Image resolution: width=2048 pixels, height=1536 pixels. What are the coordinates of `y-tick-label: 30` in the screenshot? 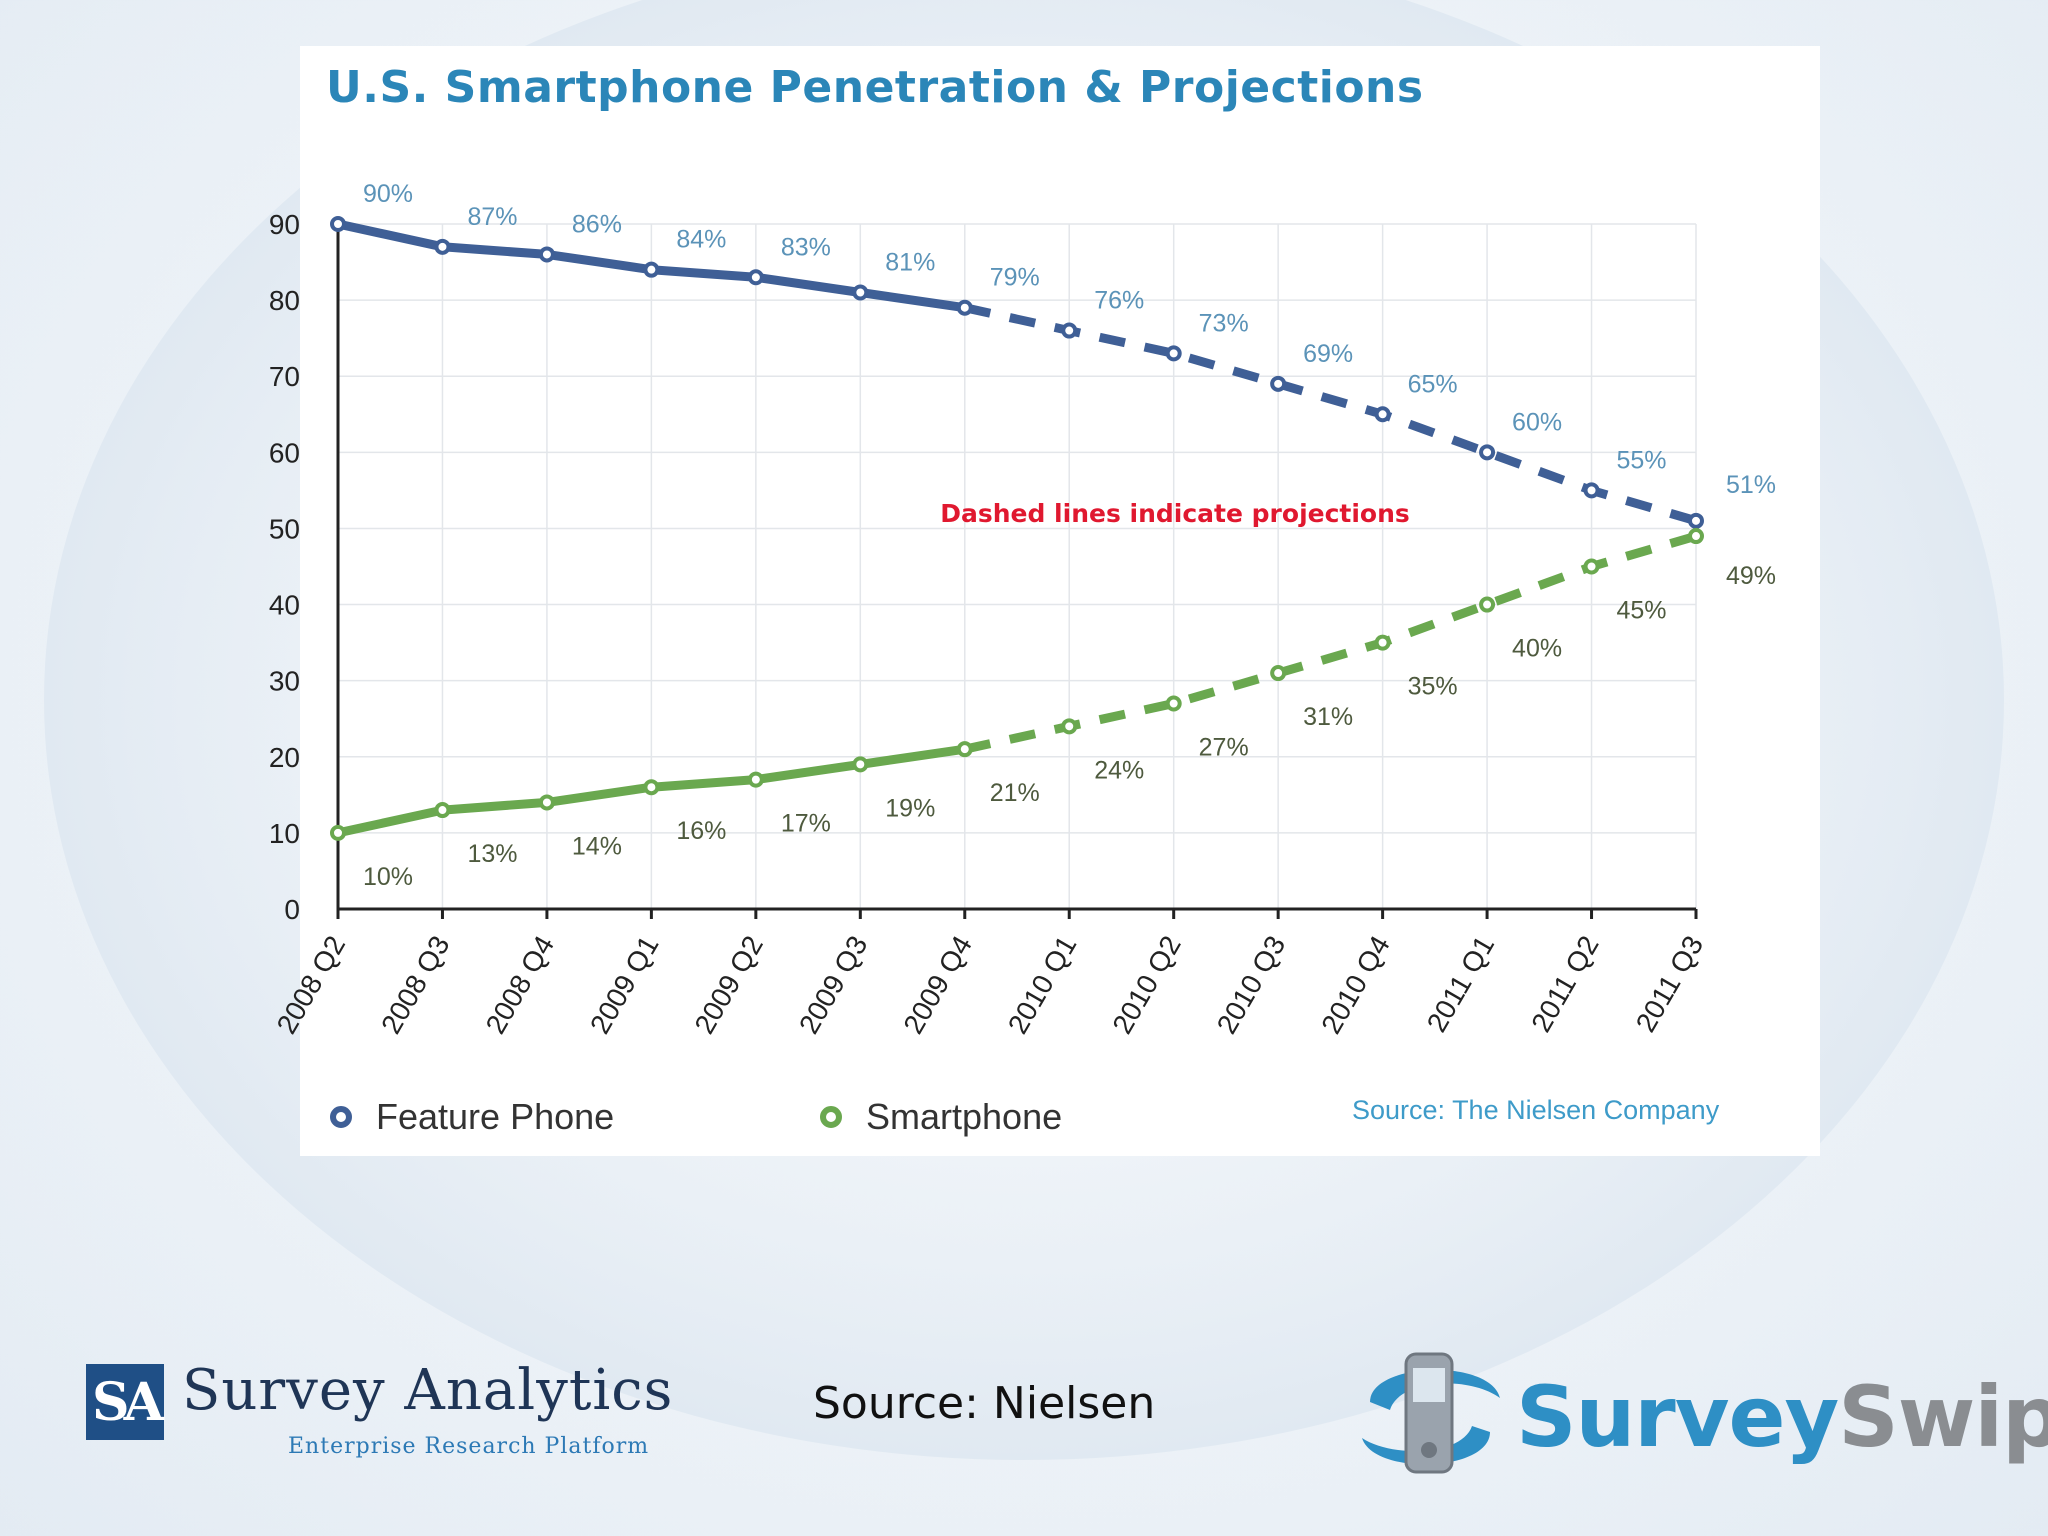 It's located at (284, 681).